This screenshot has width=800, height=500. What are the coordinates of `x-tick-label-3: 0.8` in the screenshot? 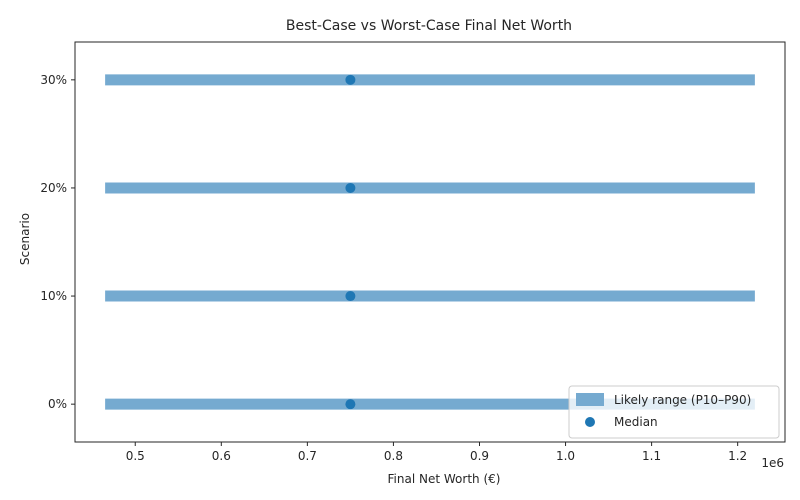 It's located at (393, 456).